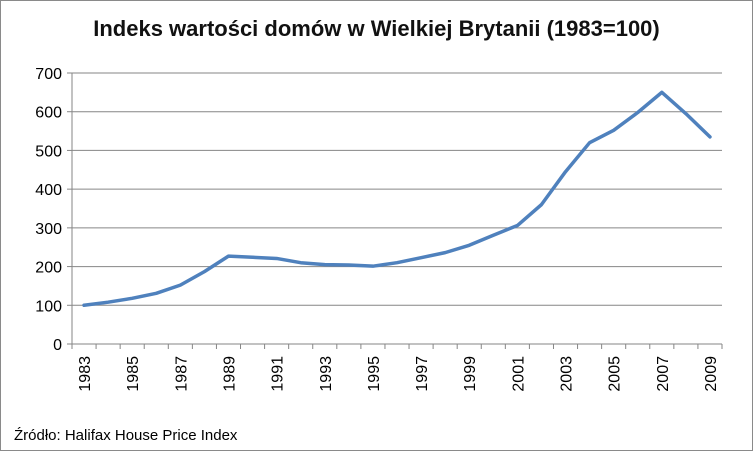 The image size is (753, 451). I want to click on x-tick-label-2001: 2001, so click(518, 374).